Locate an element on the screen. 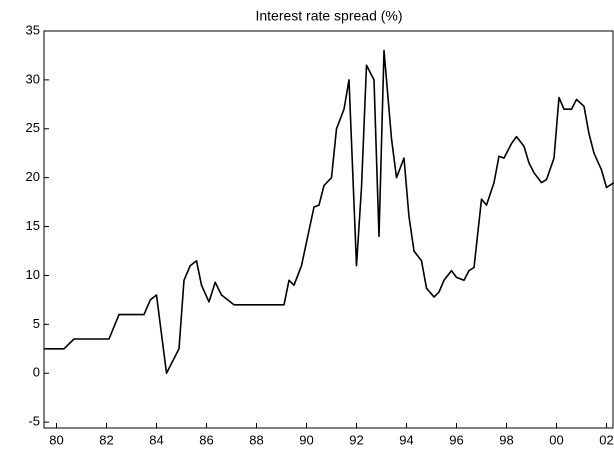 The width and height of the screenshot is (614, 452). x-tick-label: 94 is located at coordinates (406, 439).